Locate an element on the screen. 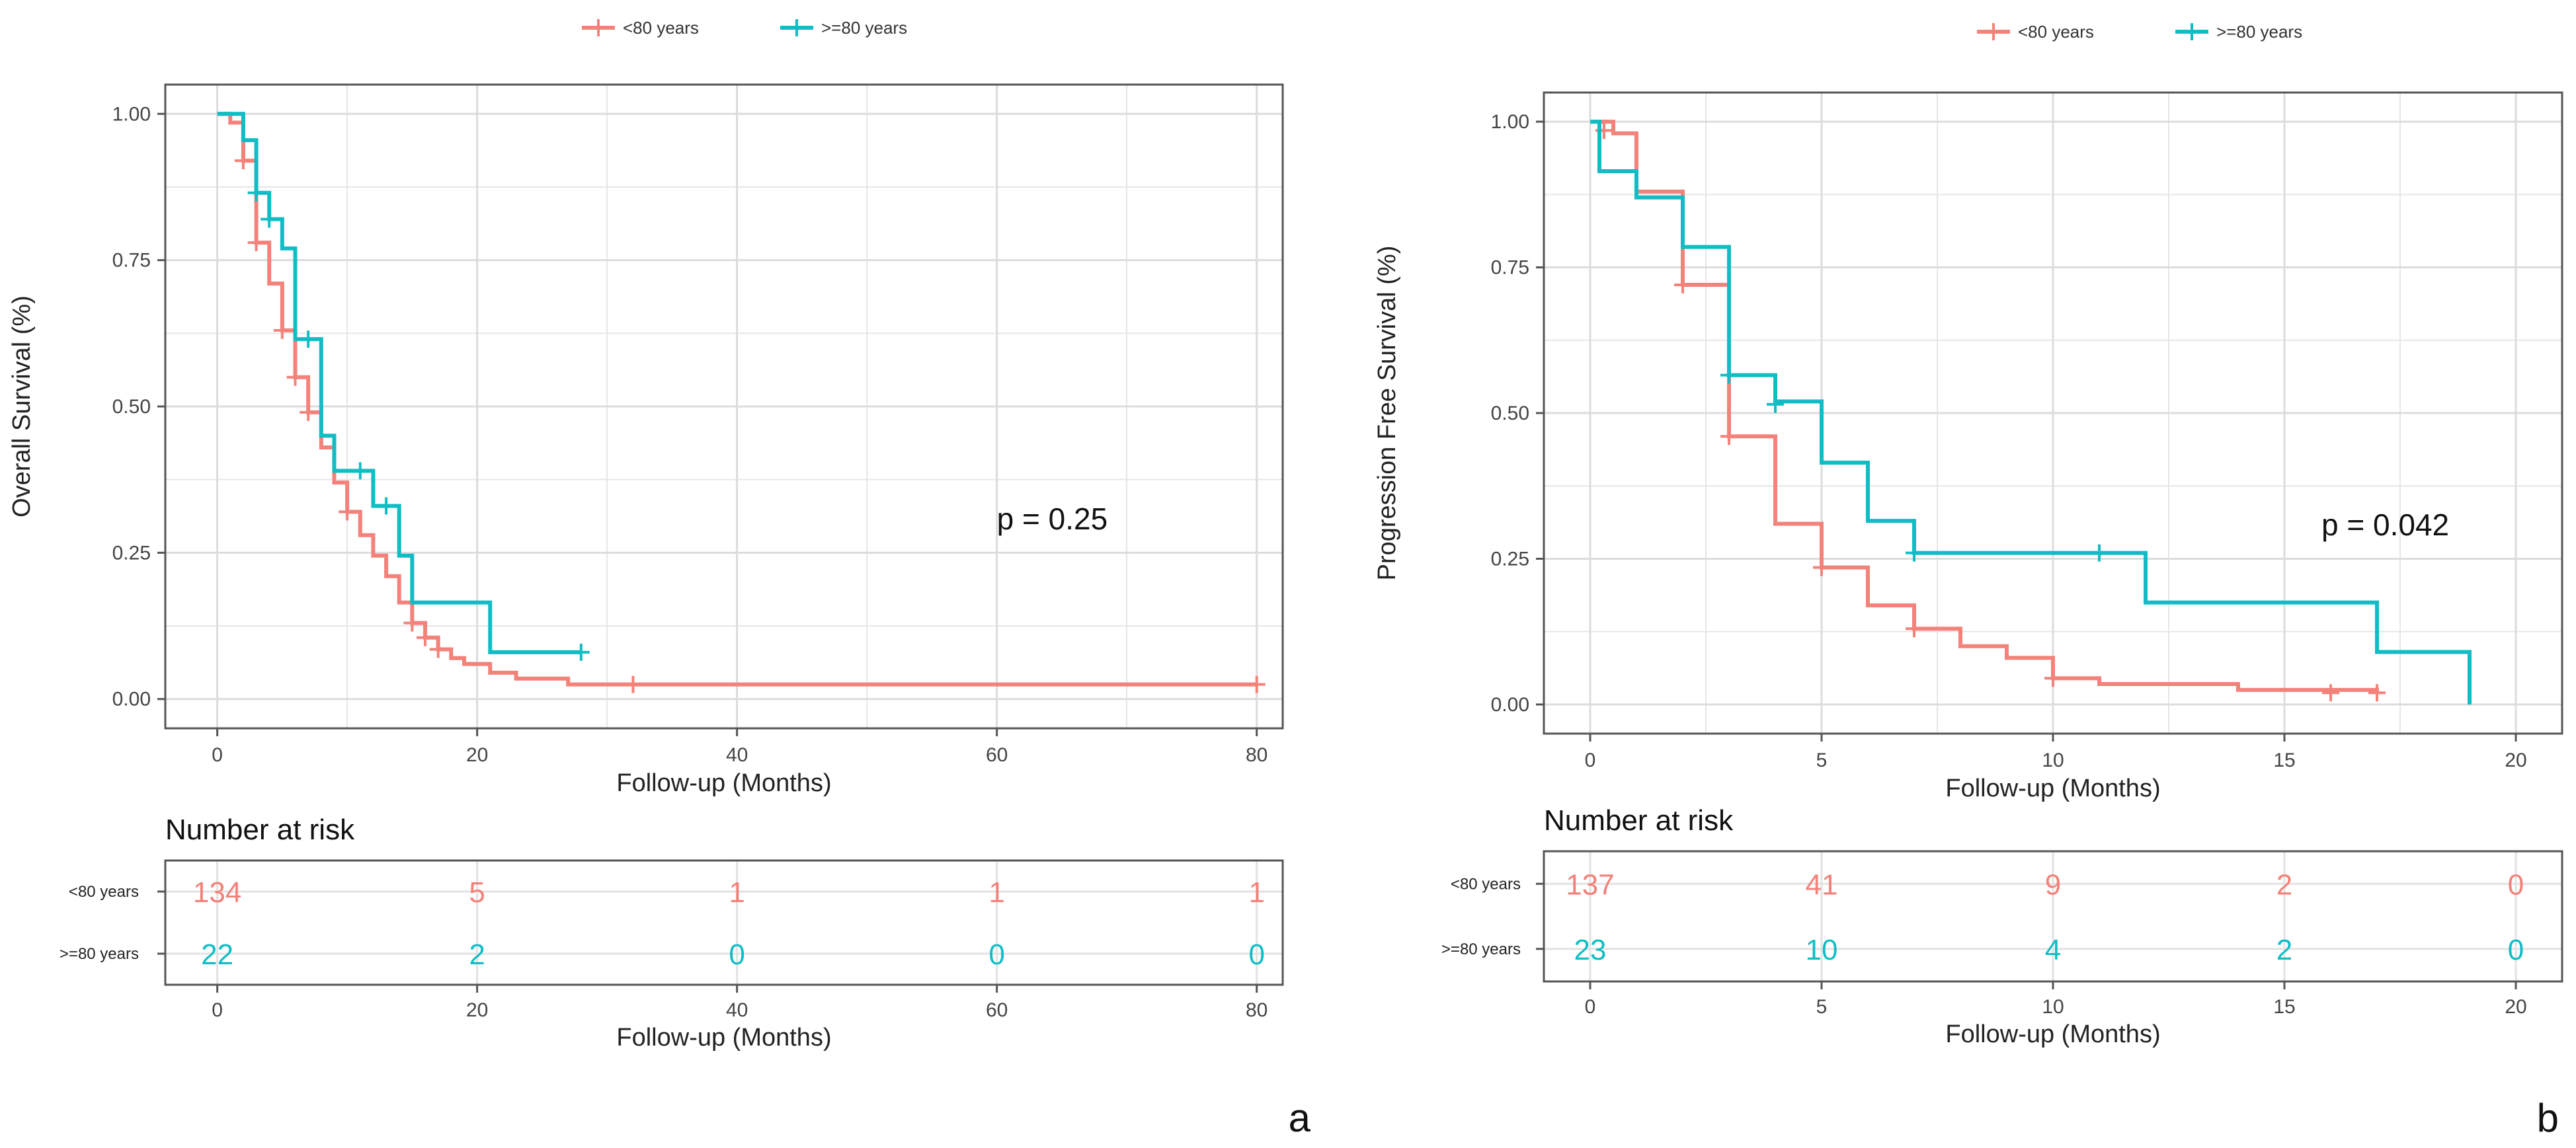 The height and width of the screenshot is (1148, 2576). y-axis-label: Progression Free Survival (%) is located at coordinates (1387, 413).